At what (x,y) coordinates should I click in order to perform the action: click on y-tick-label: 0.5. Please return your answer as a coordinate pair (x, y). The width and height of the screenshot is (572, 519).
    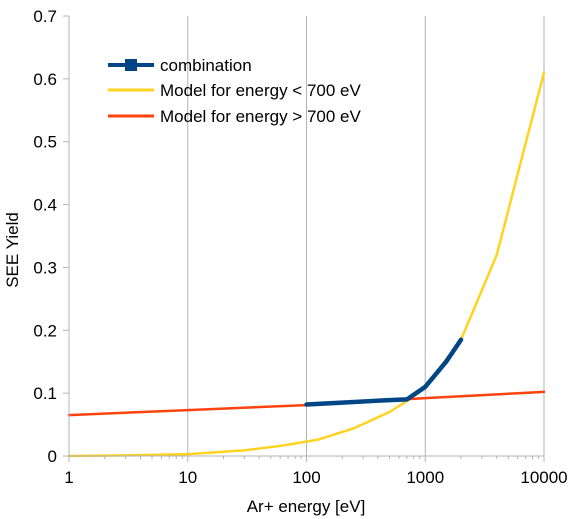
    Looking at the image, I should click on (45, 142).